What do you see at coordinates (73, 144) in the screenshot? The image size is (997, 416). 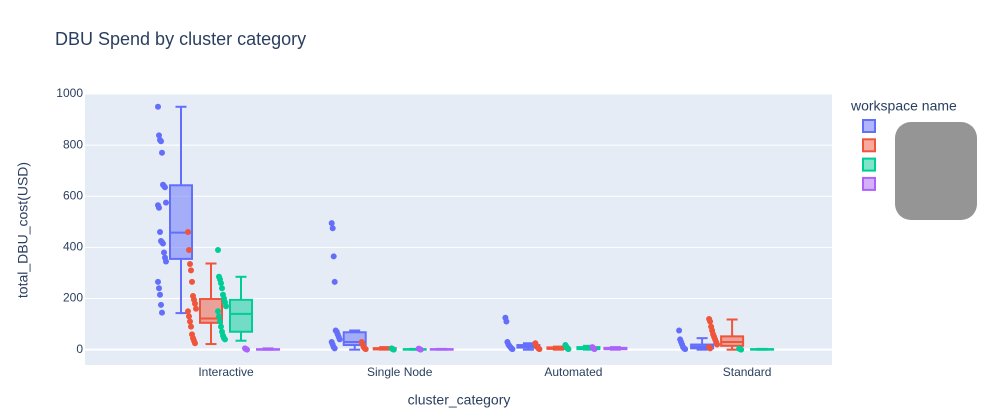 I see `y-tick-label: 800` at bounding box center [73, 144].